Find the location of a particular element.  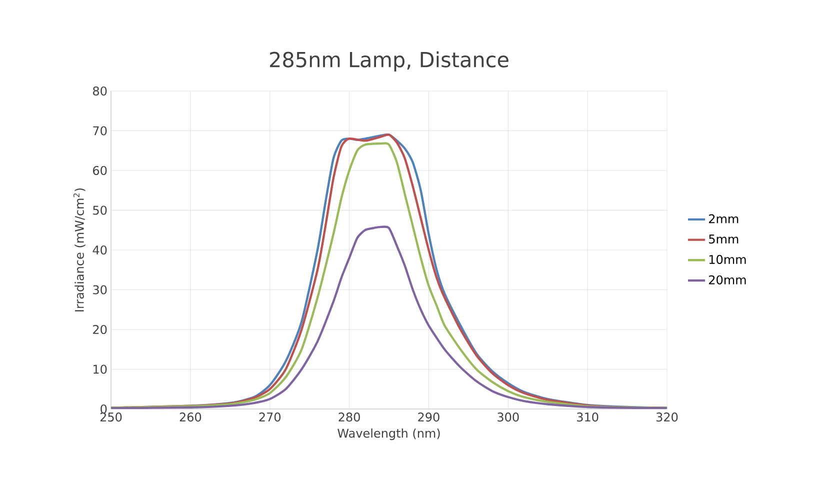

x-tick-label: 290 is located at coordinates (429, 417).